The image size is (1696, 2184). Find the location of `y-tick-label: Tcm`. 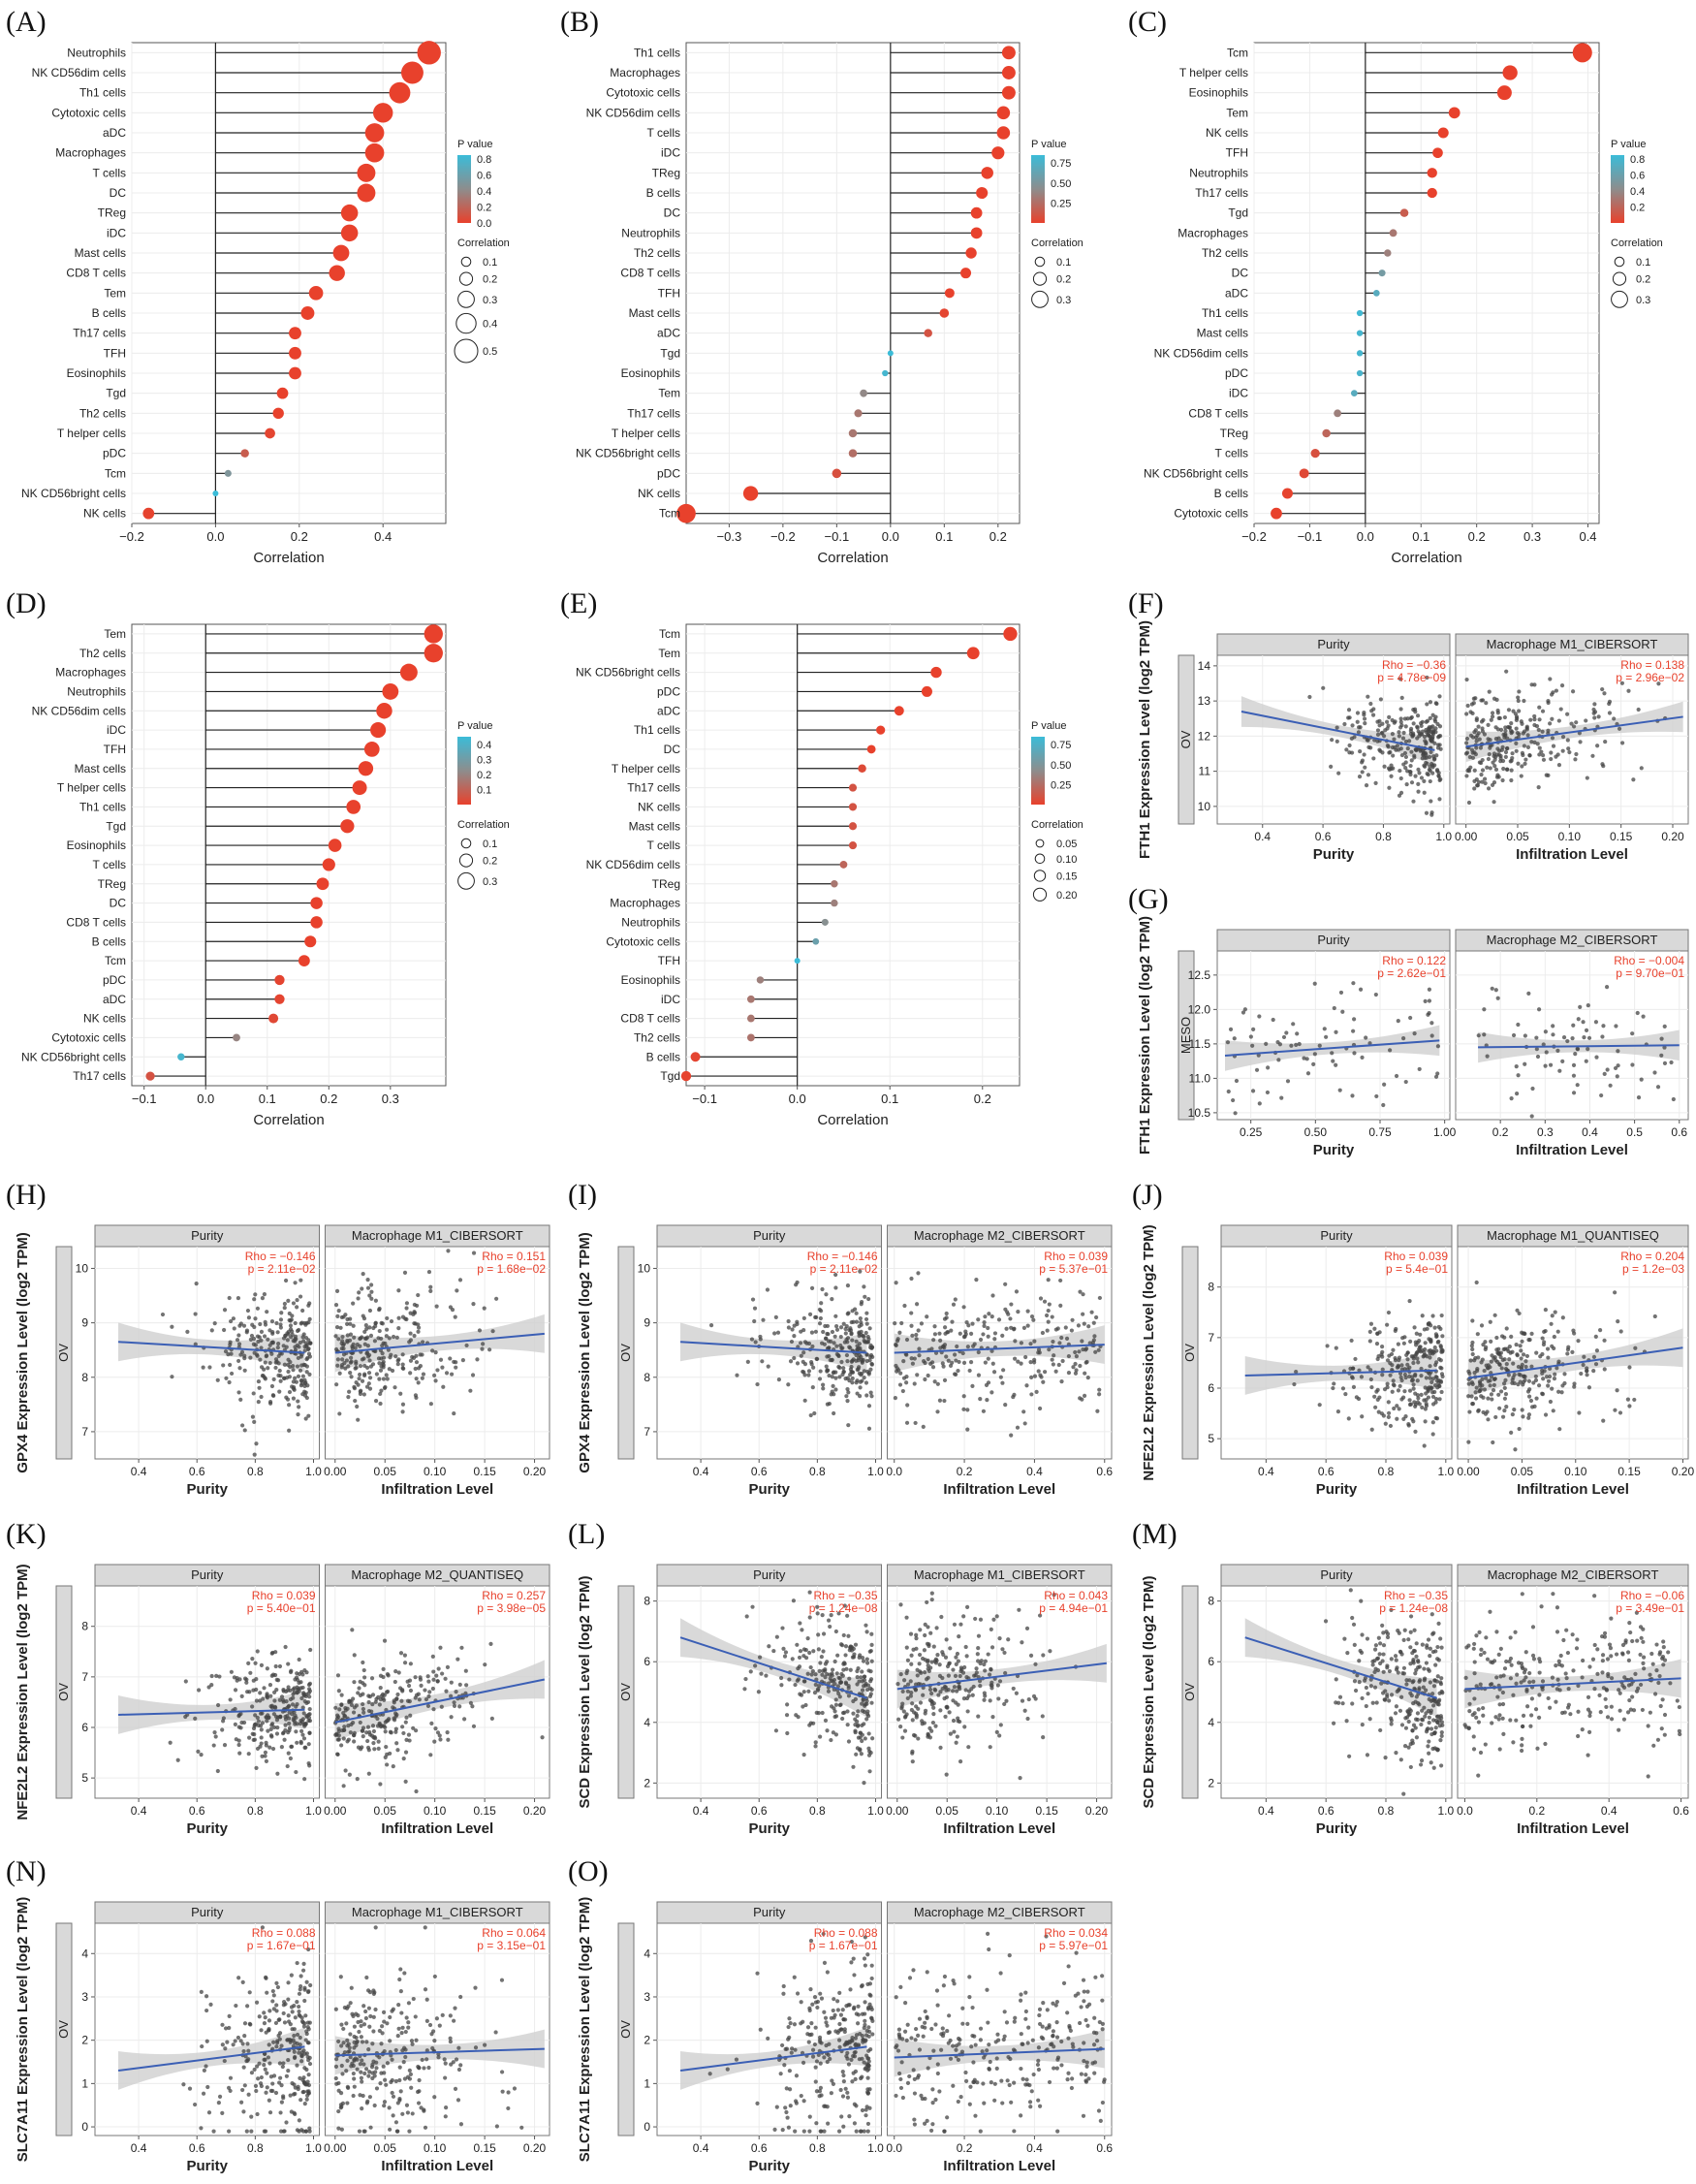

y-tick-label: Tcm is located at coordinates (115, 473).